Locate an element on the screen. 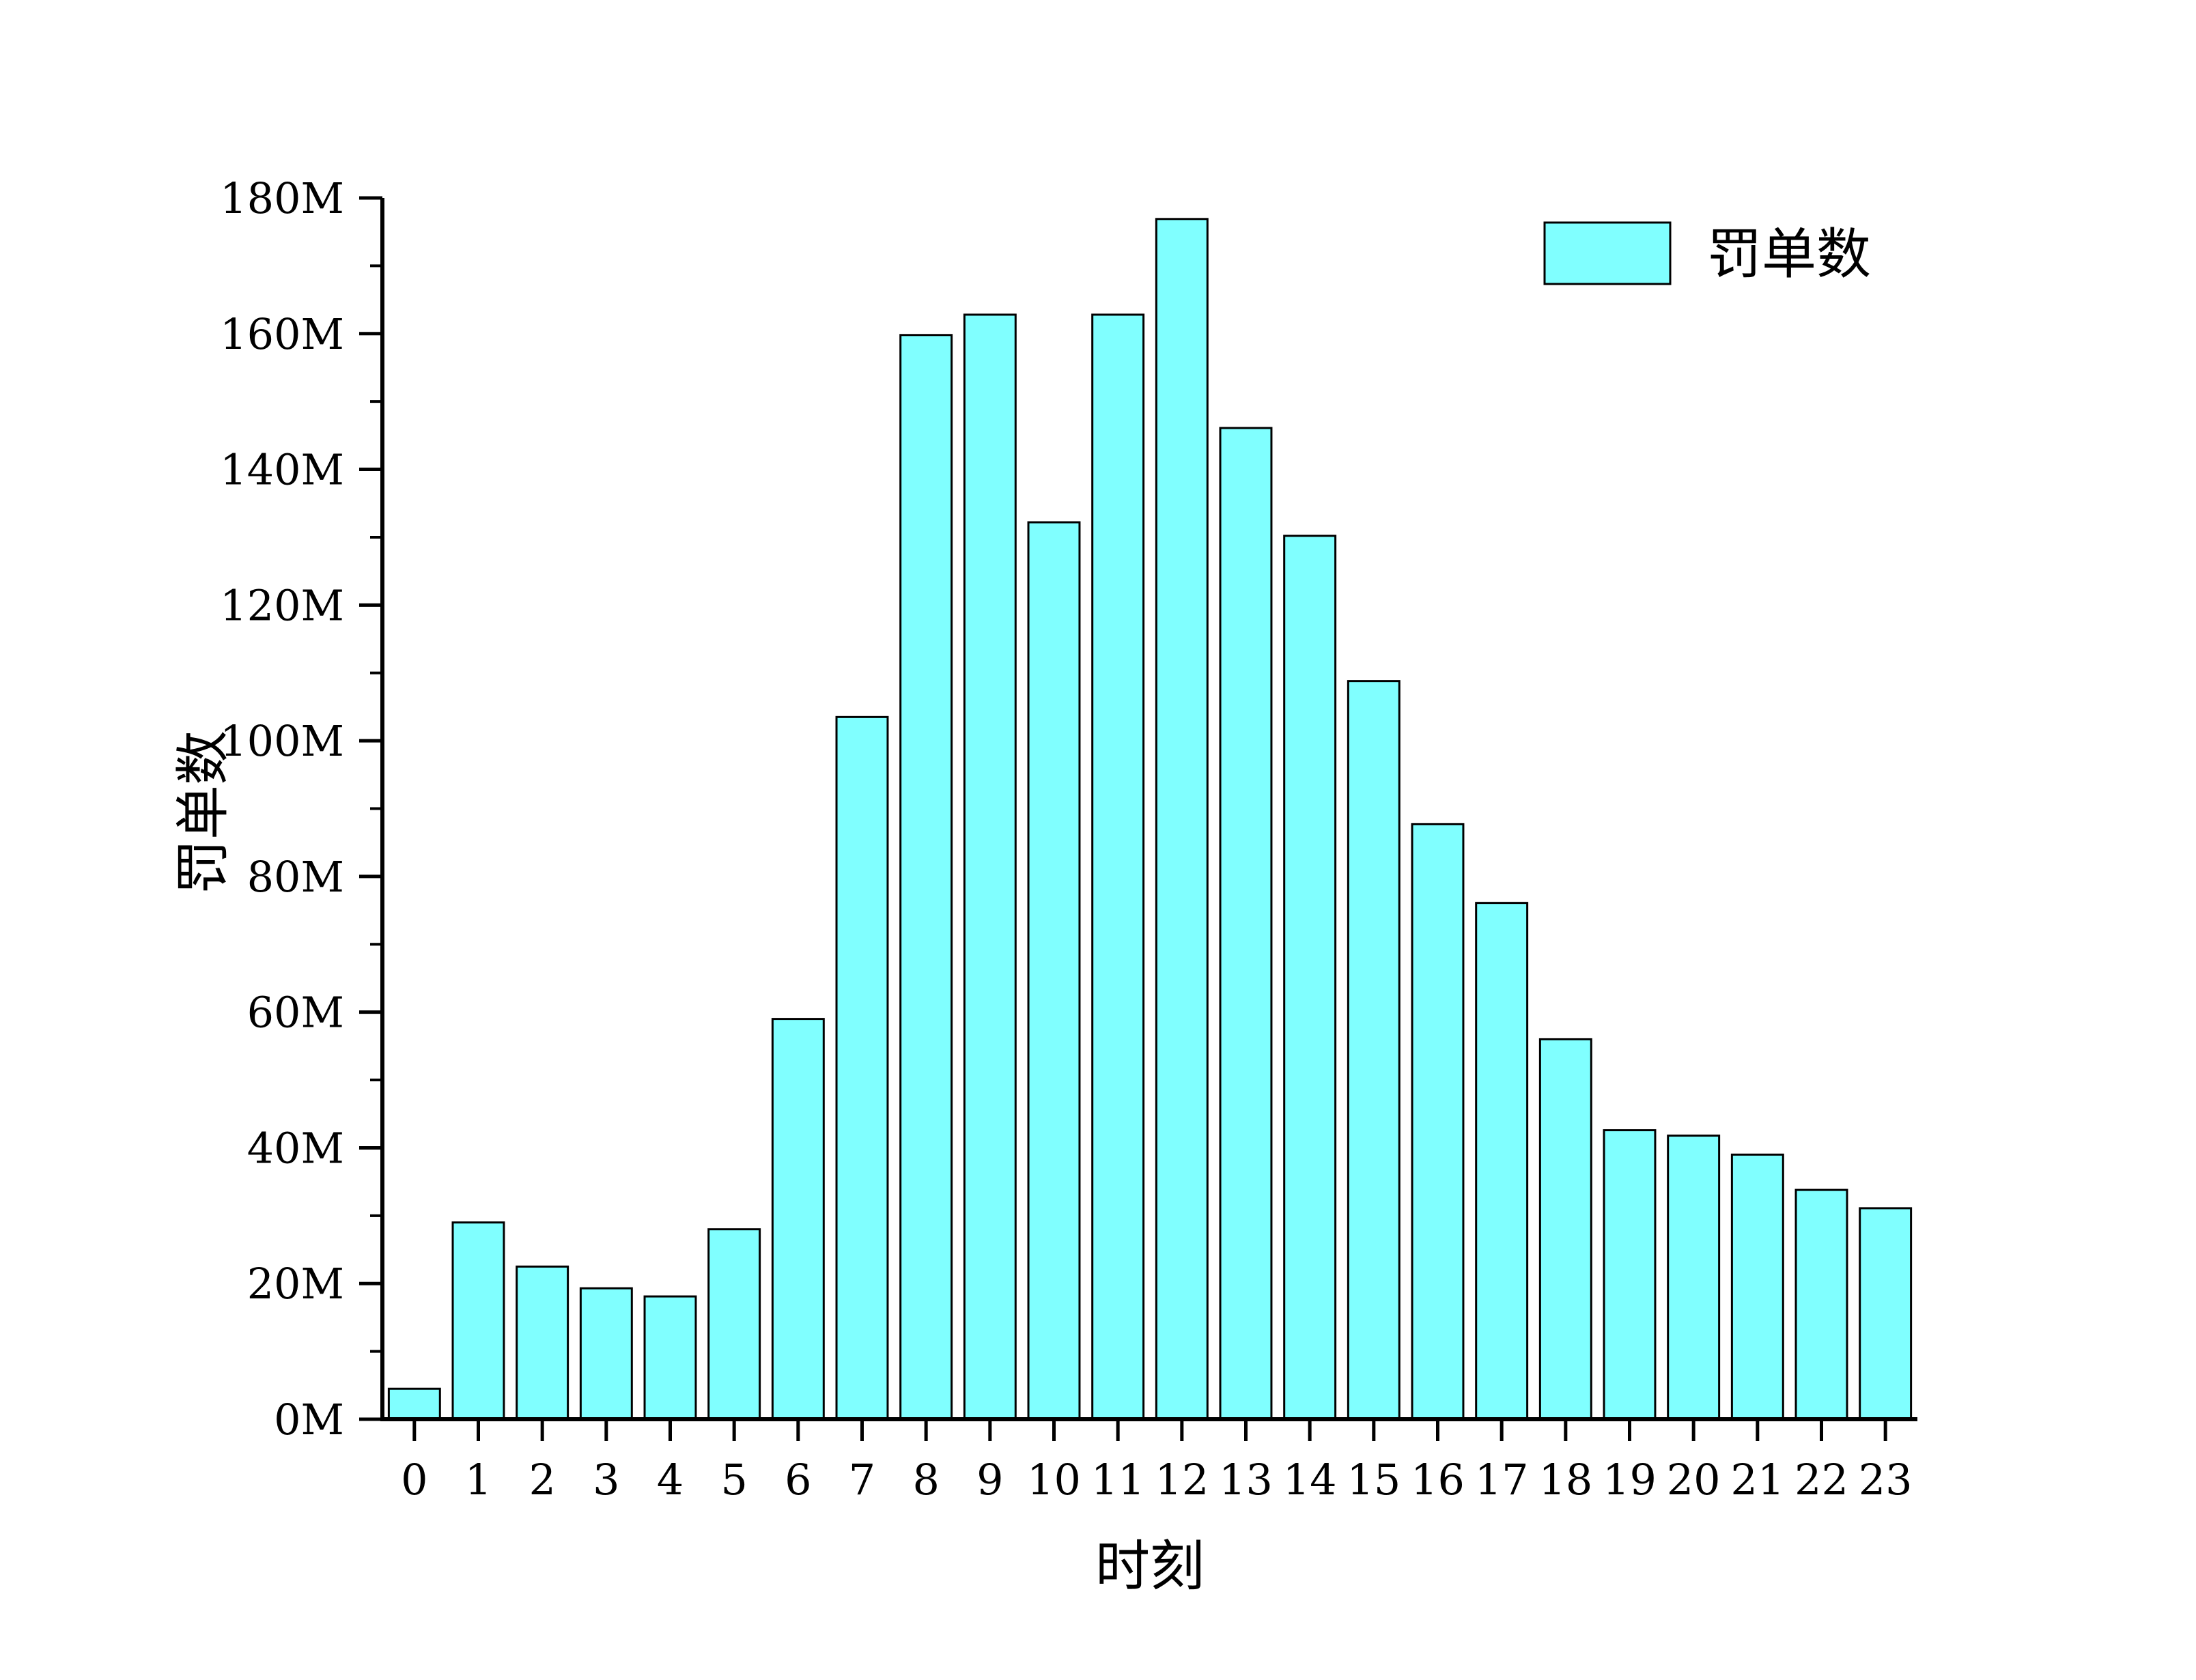  x-tick-label: 1 is located at coordinates (479, 1480).